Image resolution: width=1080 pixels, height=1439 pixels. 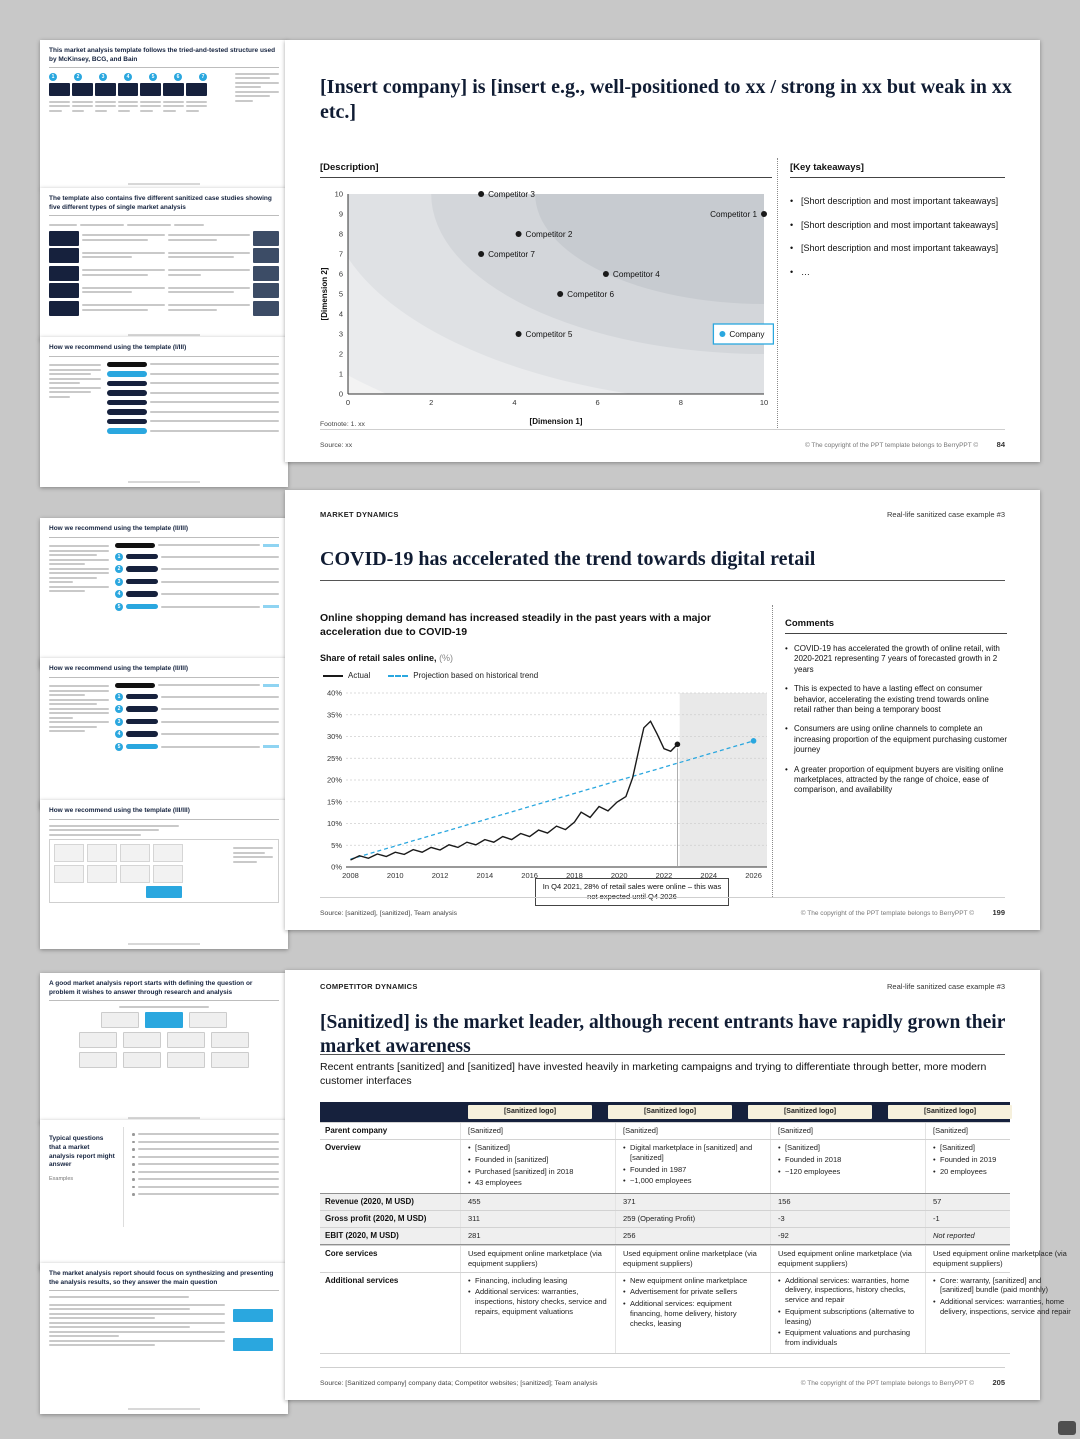 I want to click on left-text-placeholder, so click(x=75, y=400).